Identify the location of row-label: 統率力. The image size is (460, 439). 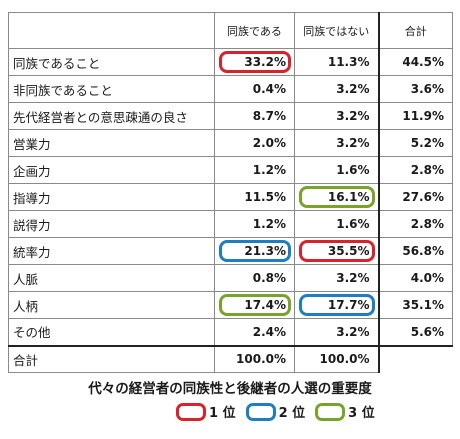
(111, 251).